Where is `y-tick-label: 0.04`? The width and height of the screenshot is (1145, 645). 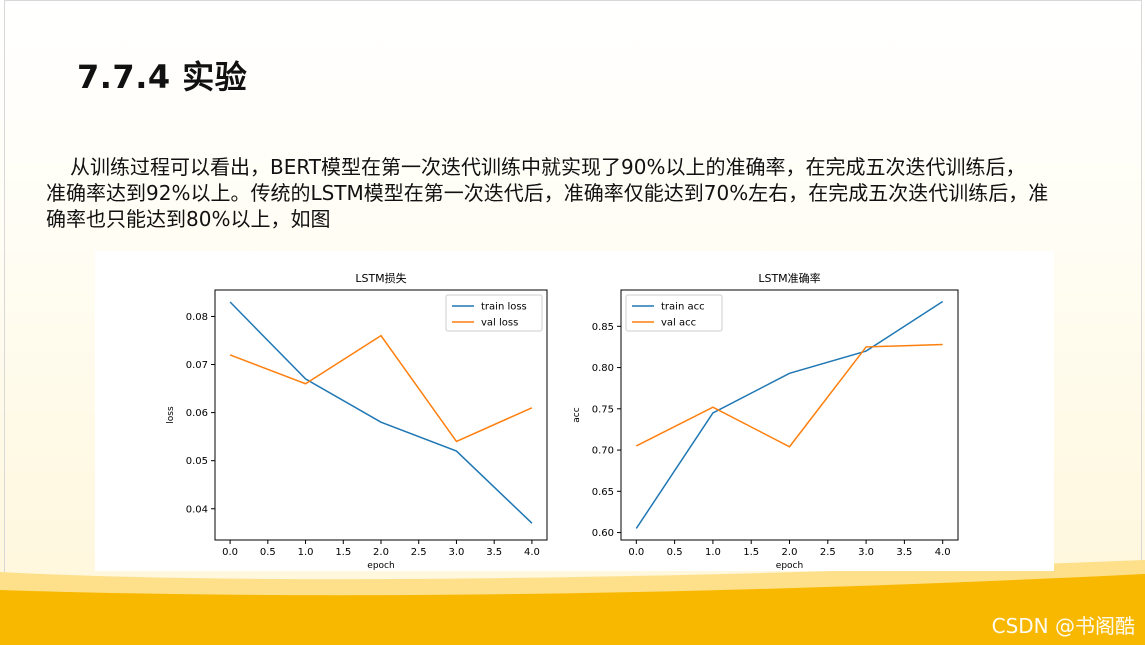
y-tick-label: 0.04 is located at coordinates (197, 509).